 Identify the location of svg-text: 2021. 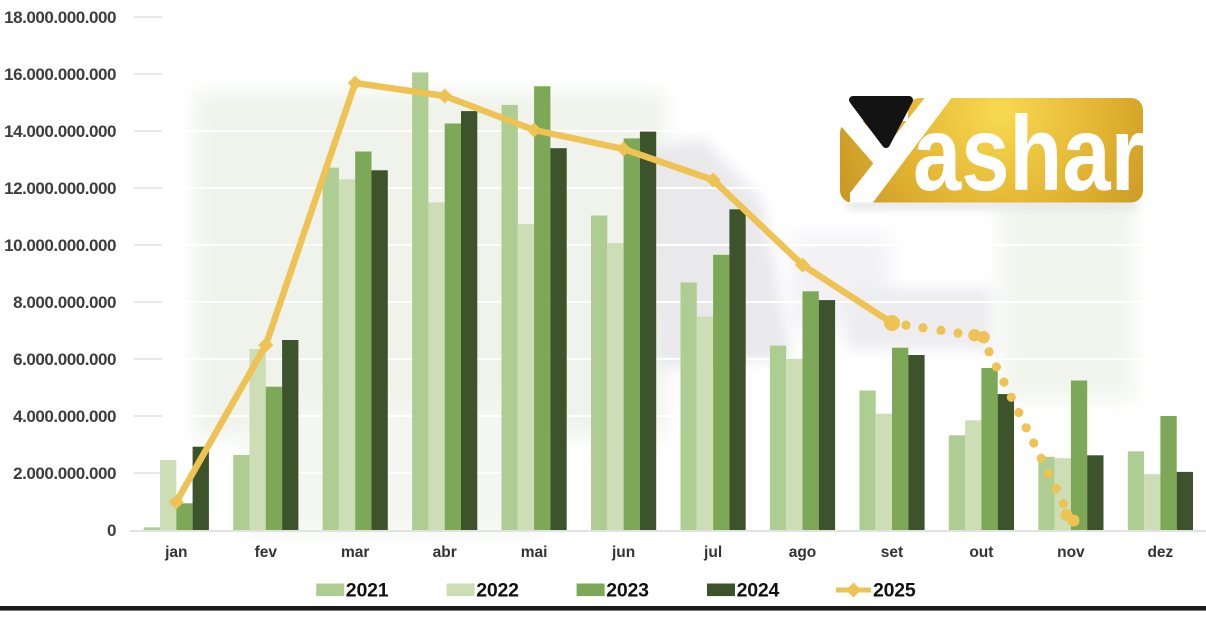
(367, 591).